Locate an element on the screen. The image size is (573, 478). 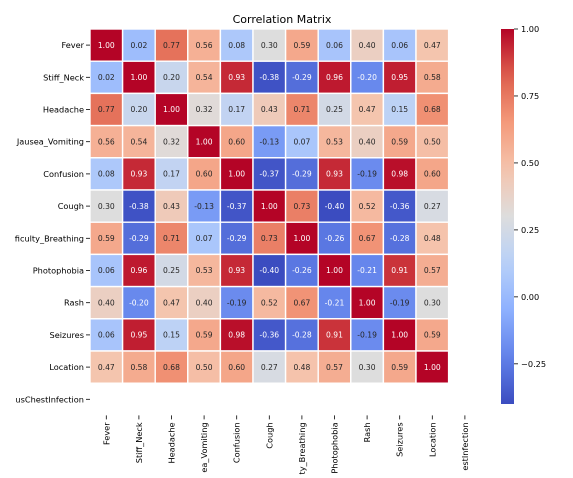
column-tick-label: Stiff_Neck is located at coordinates (139, 442).